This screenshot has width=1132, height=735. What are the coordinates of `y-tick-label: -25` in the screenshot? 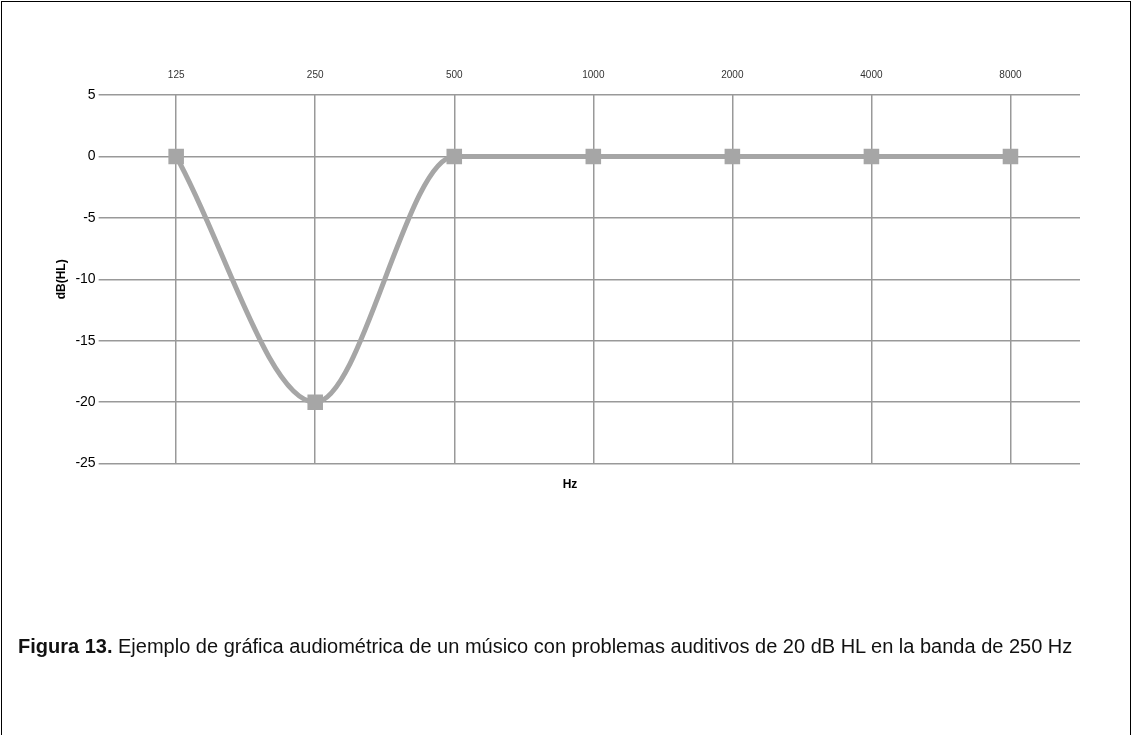 It's located at (85, 462).